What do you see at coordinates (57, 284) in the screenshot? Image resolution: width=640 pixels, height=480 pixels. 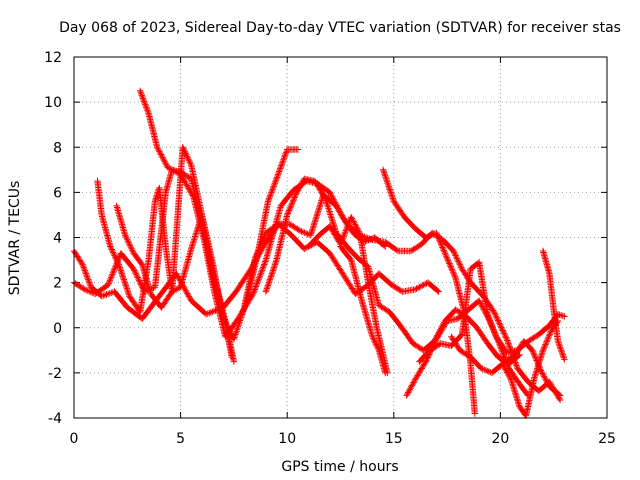 I see `y-tick-label: 2` at bounding box center [57, 284].